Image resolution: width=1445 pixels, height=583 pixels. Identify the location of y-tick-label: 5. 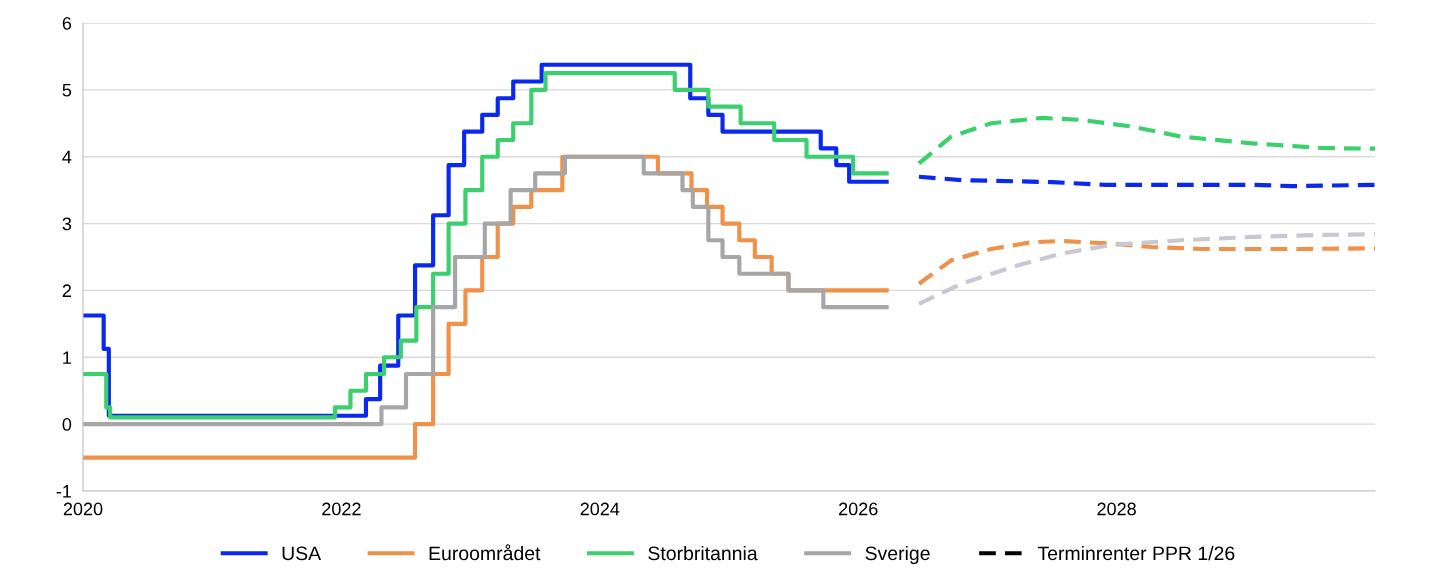
(67, 90).